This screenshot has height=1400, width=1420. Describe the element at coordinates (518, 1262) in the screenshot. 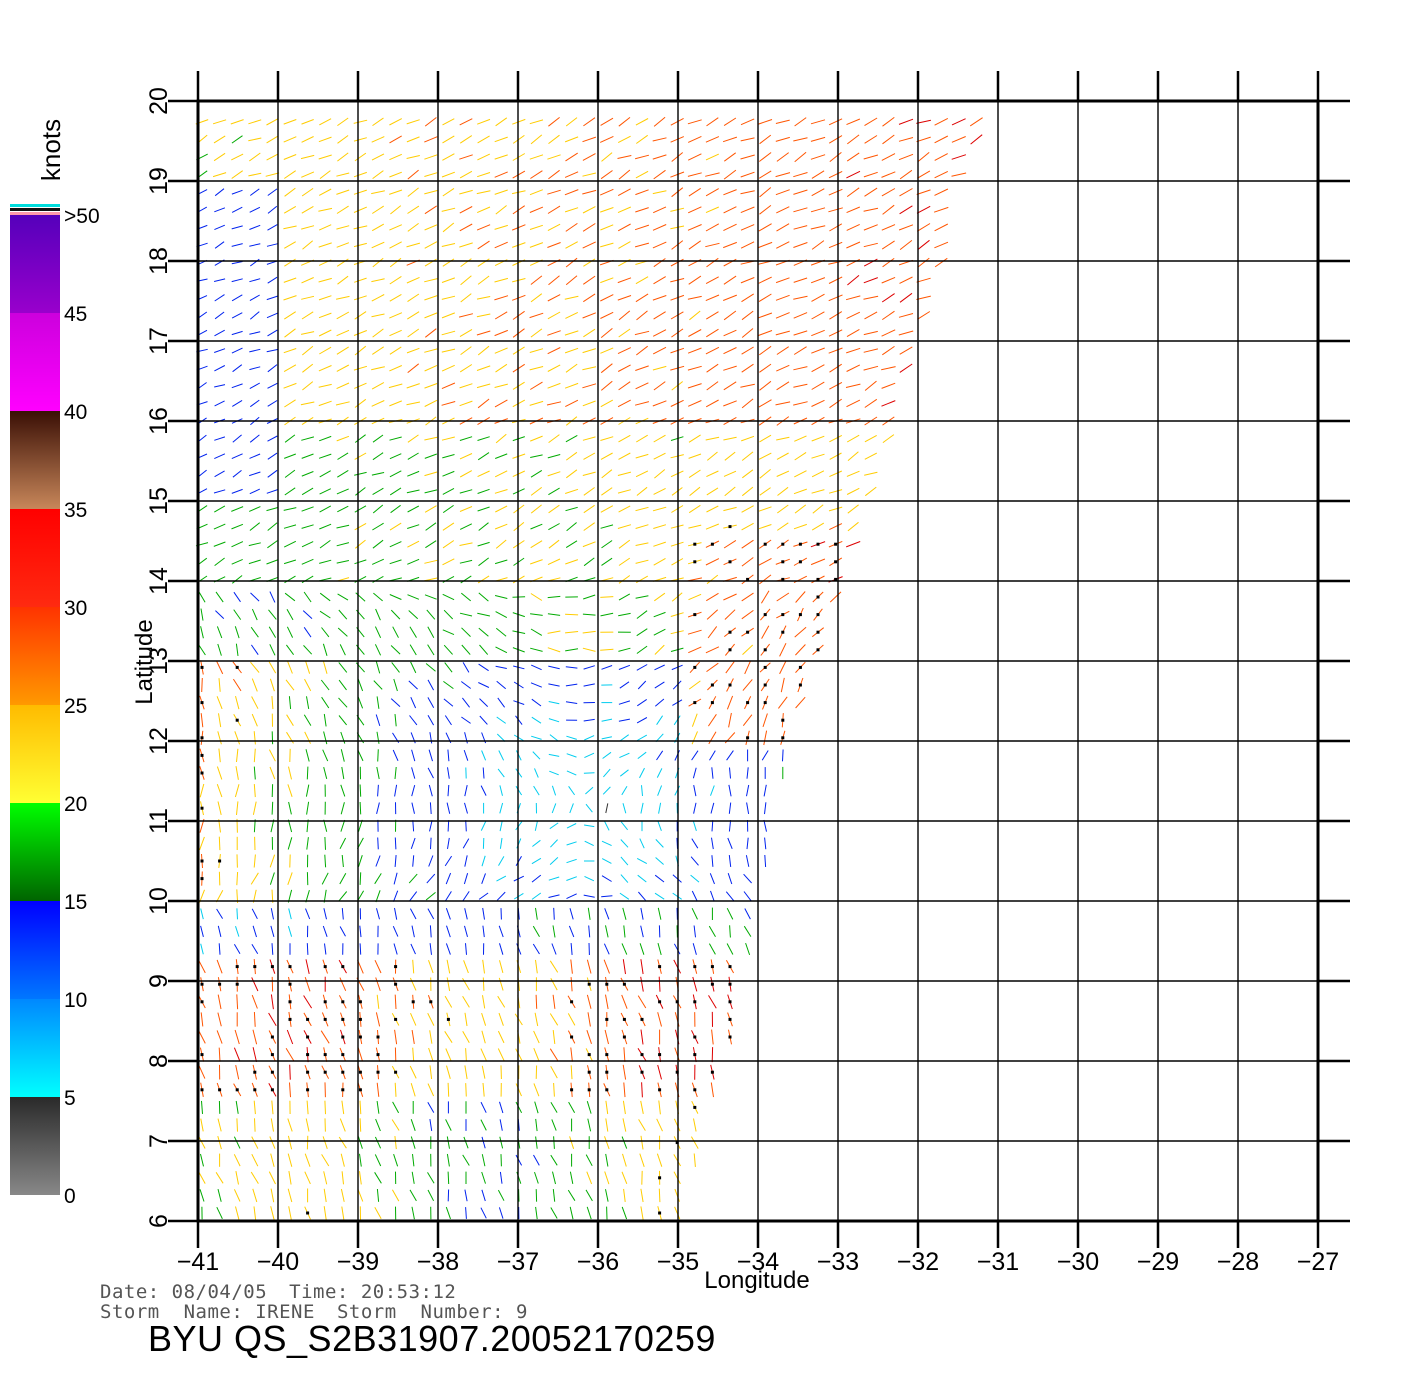

I see `longitude-tick-label: −37` at that location.